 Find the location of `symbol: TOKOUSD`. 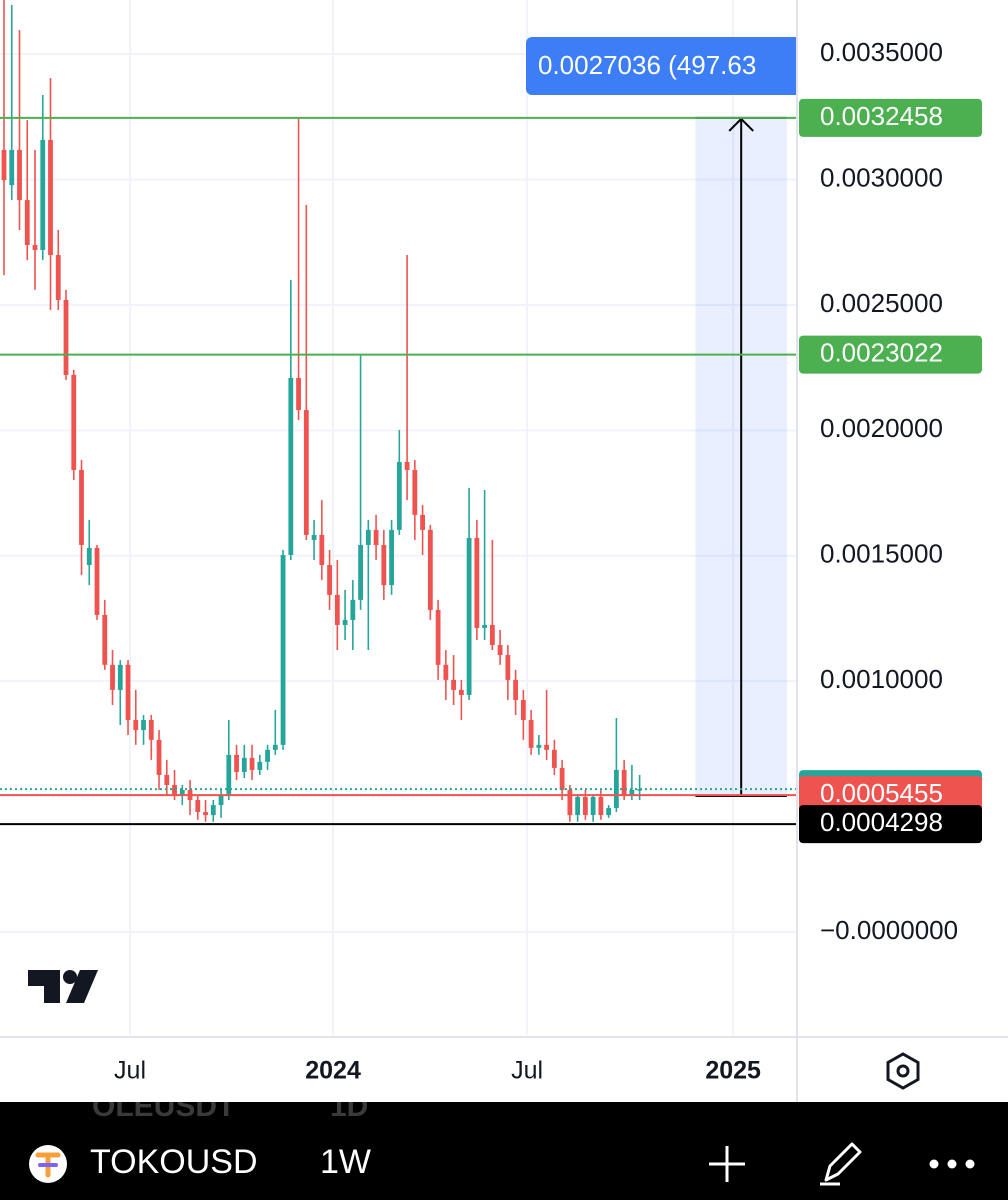

symbol: TOKOUSD is located at coordinates (174, 1162).